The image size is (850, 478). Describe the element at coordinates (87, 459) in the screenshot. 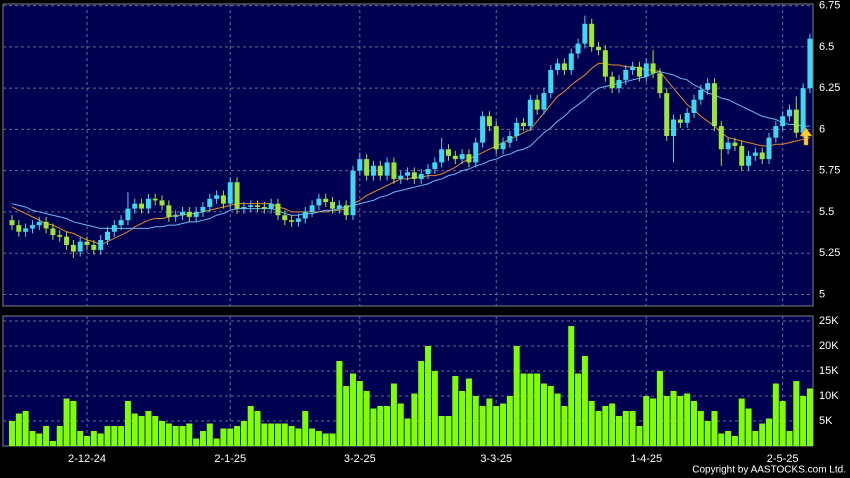

I see `x-tick-label: 2-12-24` at that location.